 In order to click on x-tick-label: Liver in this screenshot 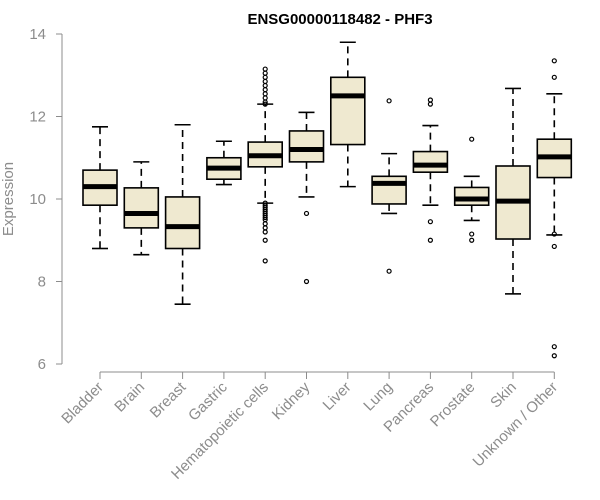, I will do `click(337, 396)`.